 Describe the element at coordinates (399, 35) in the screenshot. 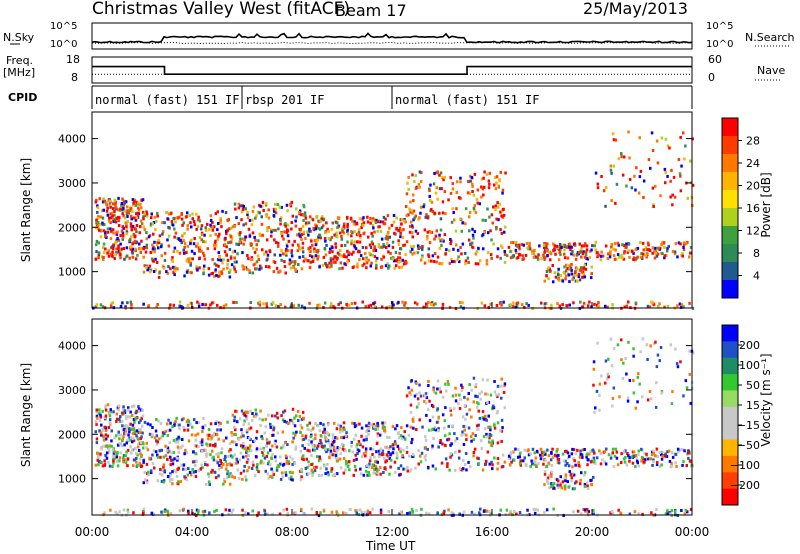

I see `noise-panel: N.Sky 10^5 10^0 10^5 10^0 N.Search` at that location.